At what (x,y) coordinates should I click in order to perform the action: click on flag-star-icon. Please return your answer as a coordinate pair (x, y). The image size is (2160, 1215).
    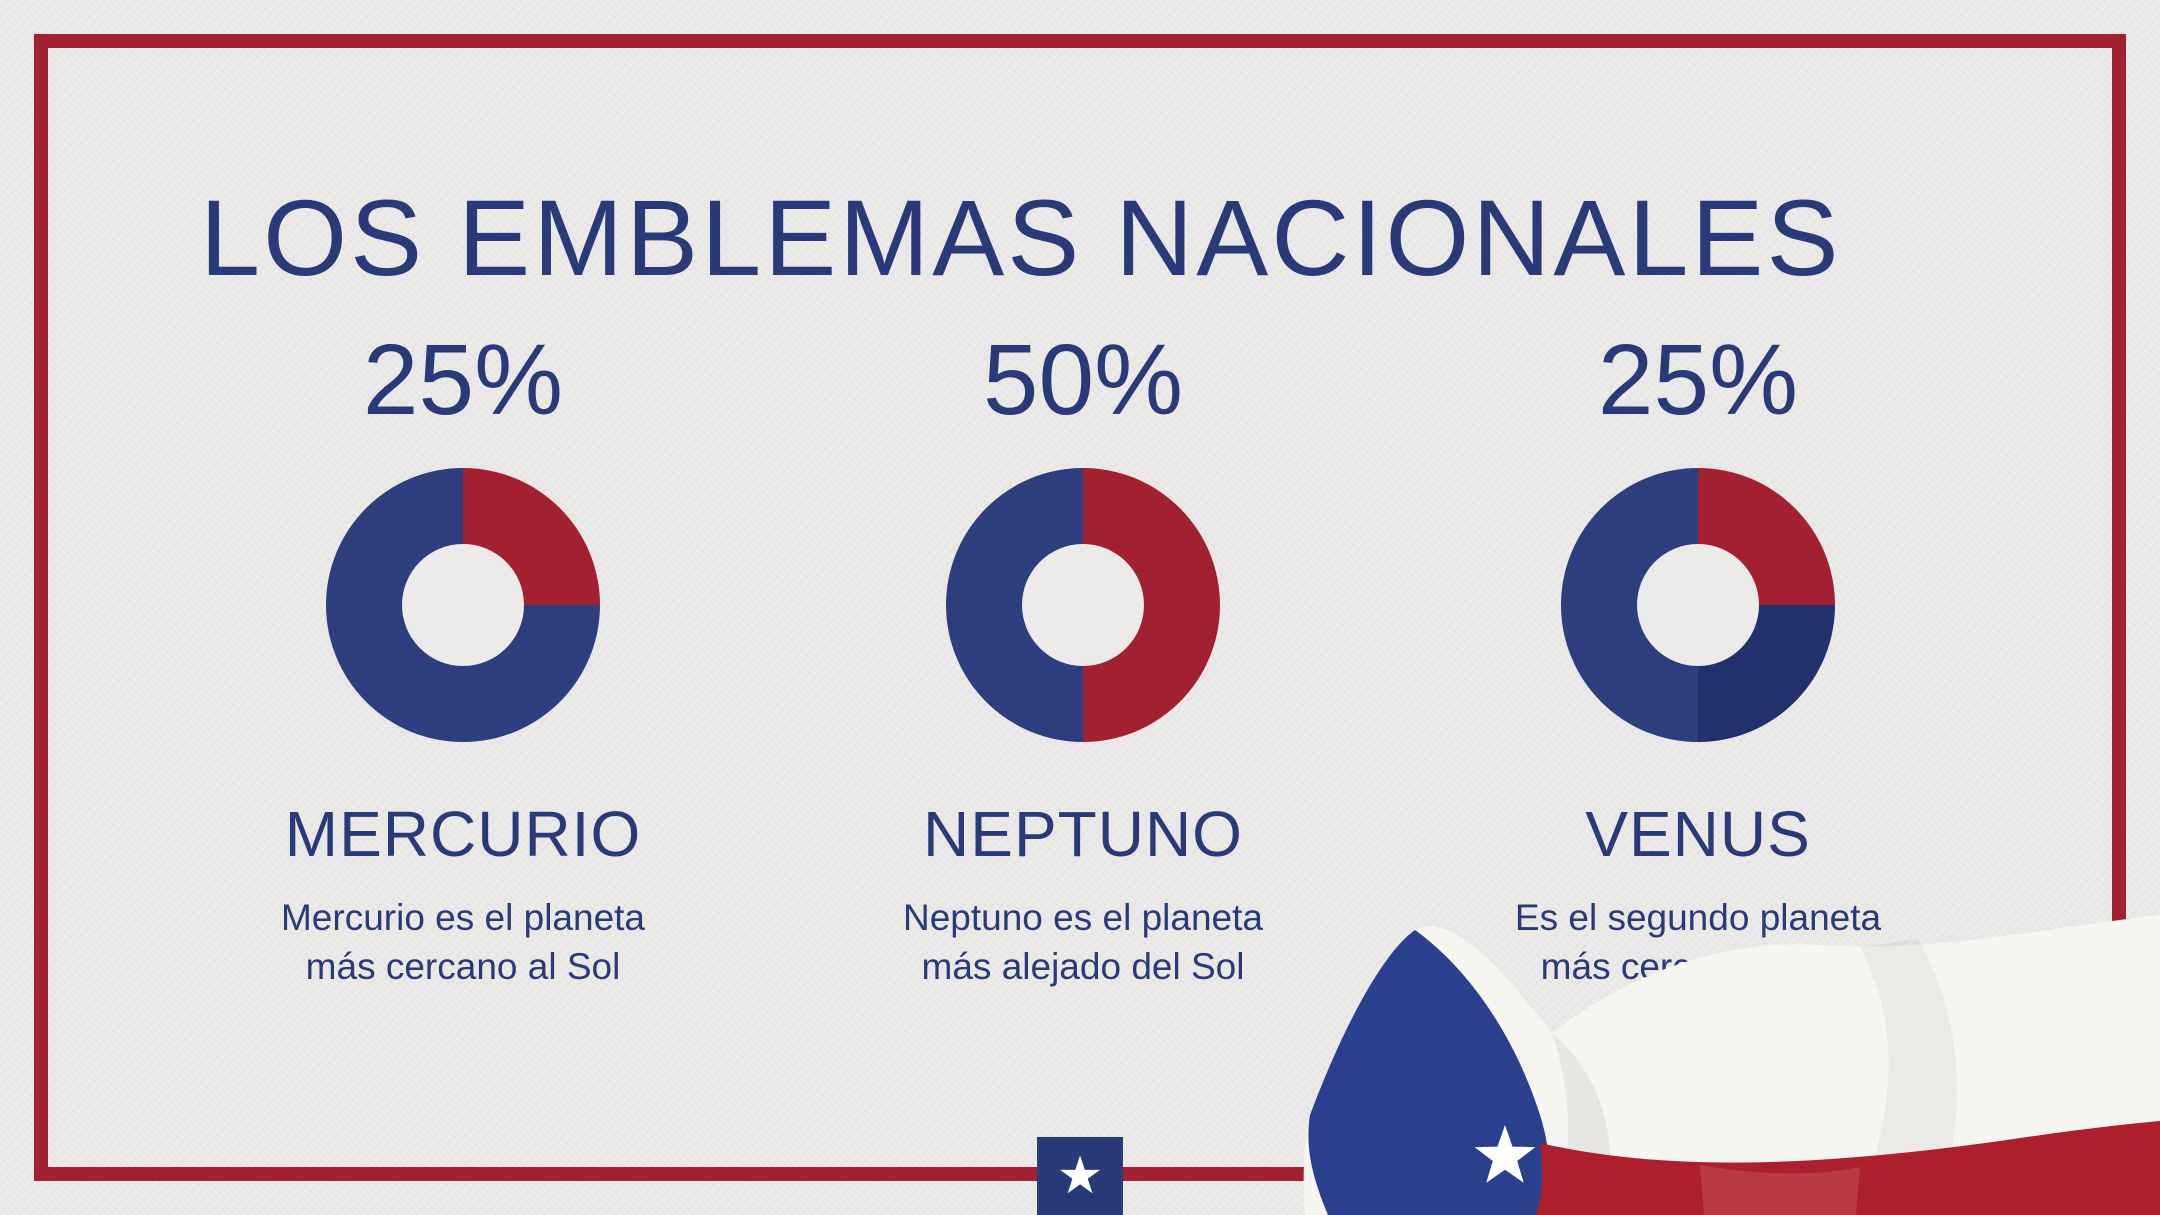
    Looking at the image, I should click on (1505, 1154).